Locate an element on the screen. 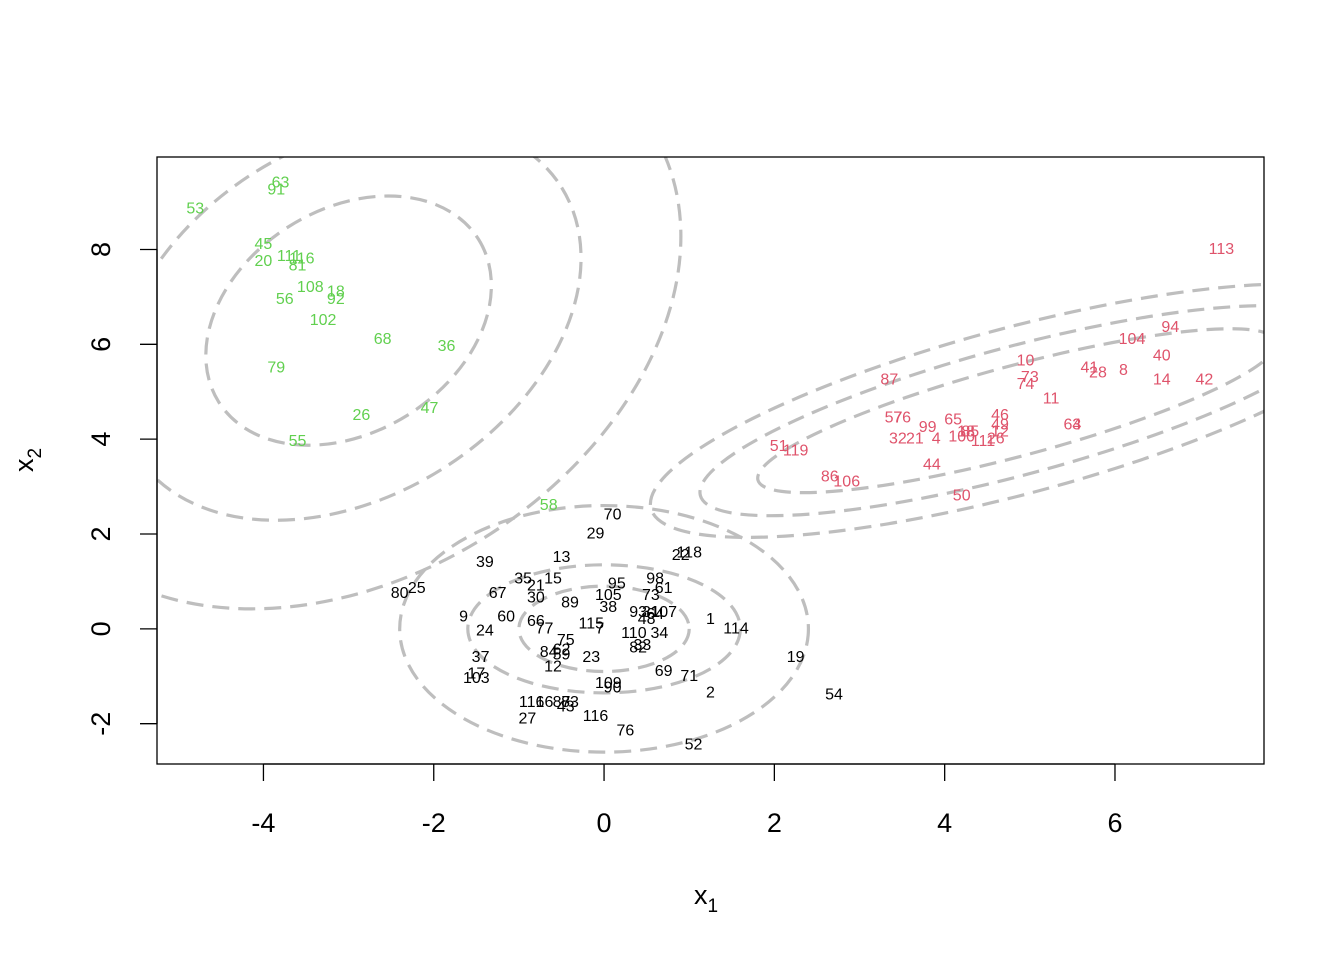 This screenshot has height=960, width=1344. data-point-label: 115 is located at coordinates (592, 624).